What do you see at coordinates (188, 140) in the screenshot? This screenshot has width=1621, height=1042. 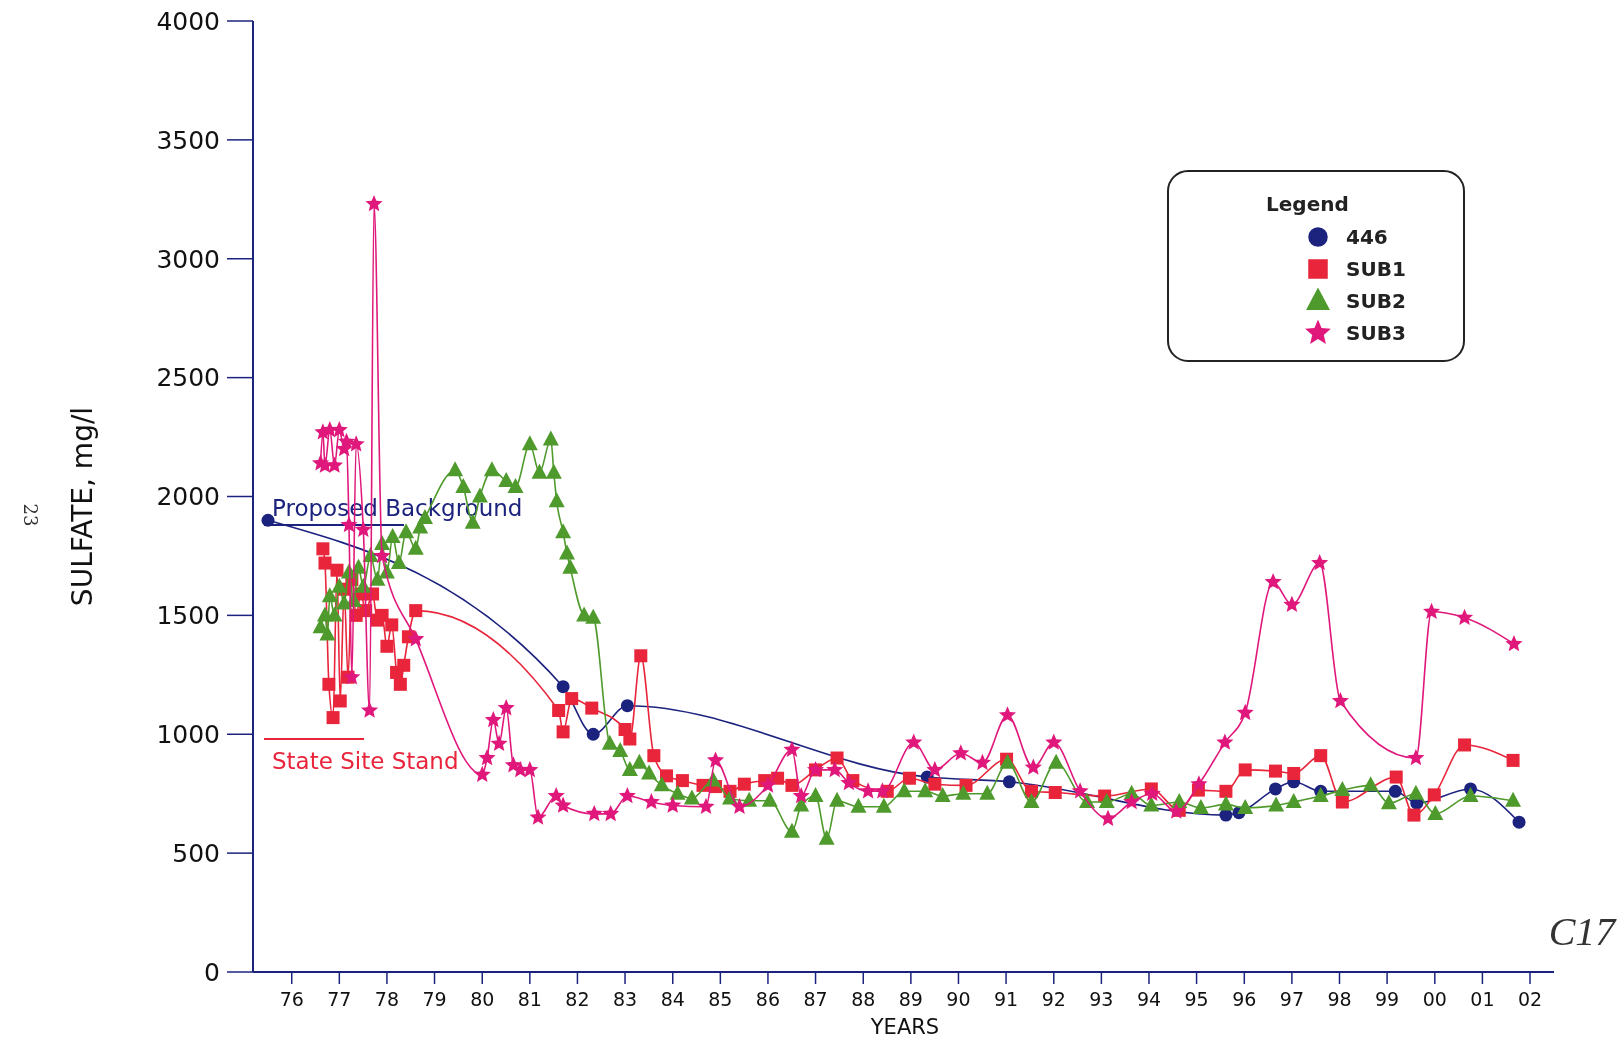 I see `y-tick-label: 3500` at bounding box center [188, 140].